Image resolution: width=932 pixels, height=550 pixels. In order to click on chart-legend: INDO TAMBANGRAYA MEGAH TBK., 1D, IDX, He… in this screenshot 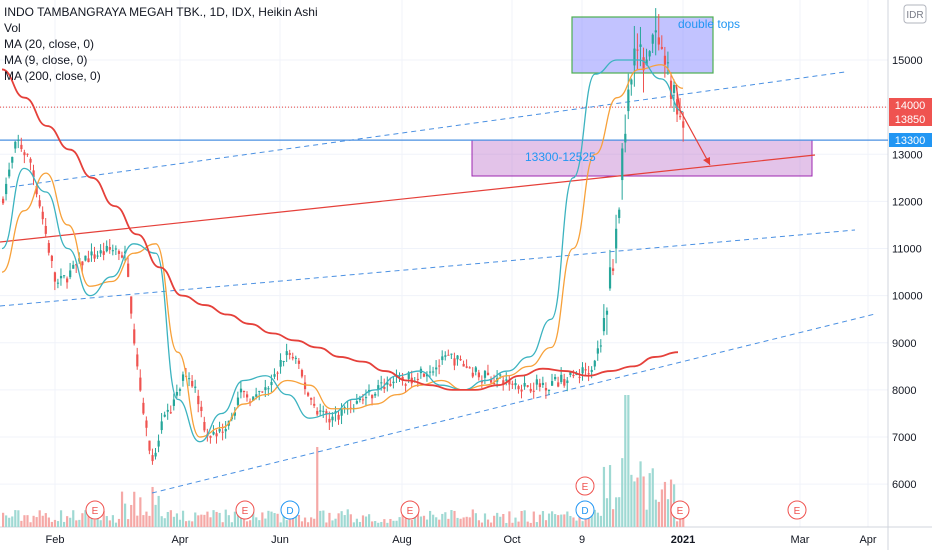, I will do `click(161, 44)`.